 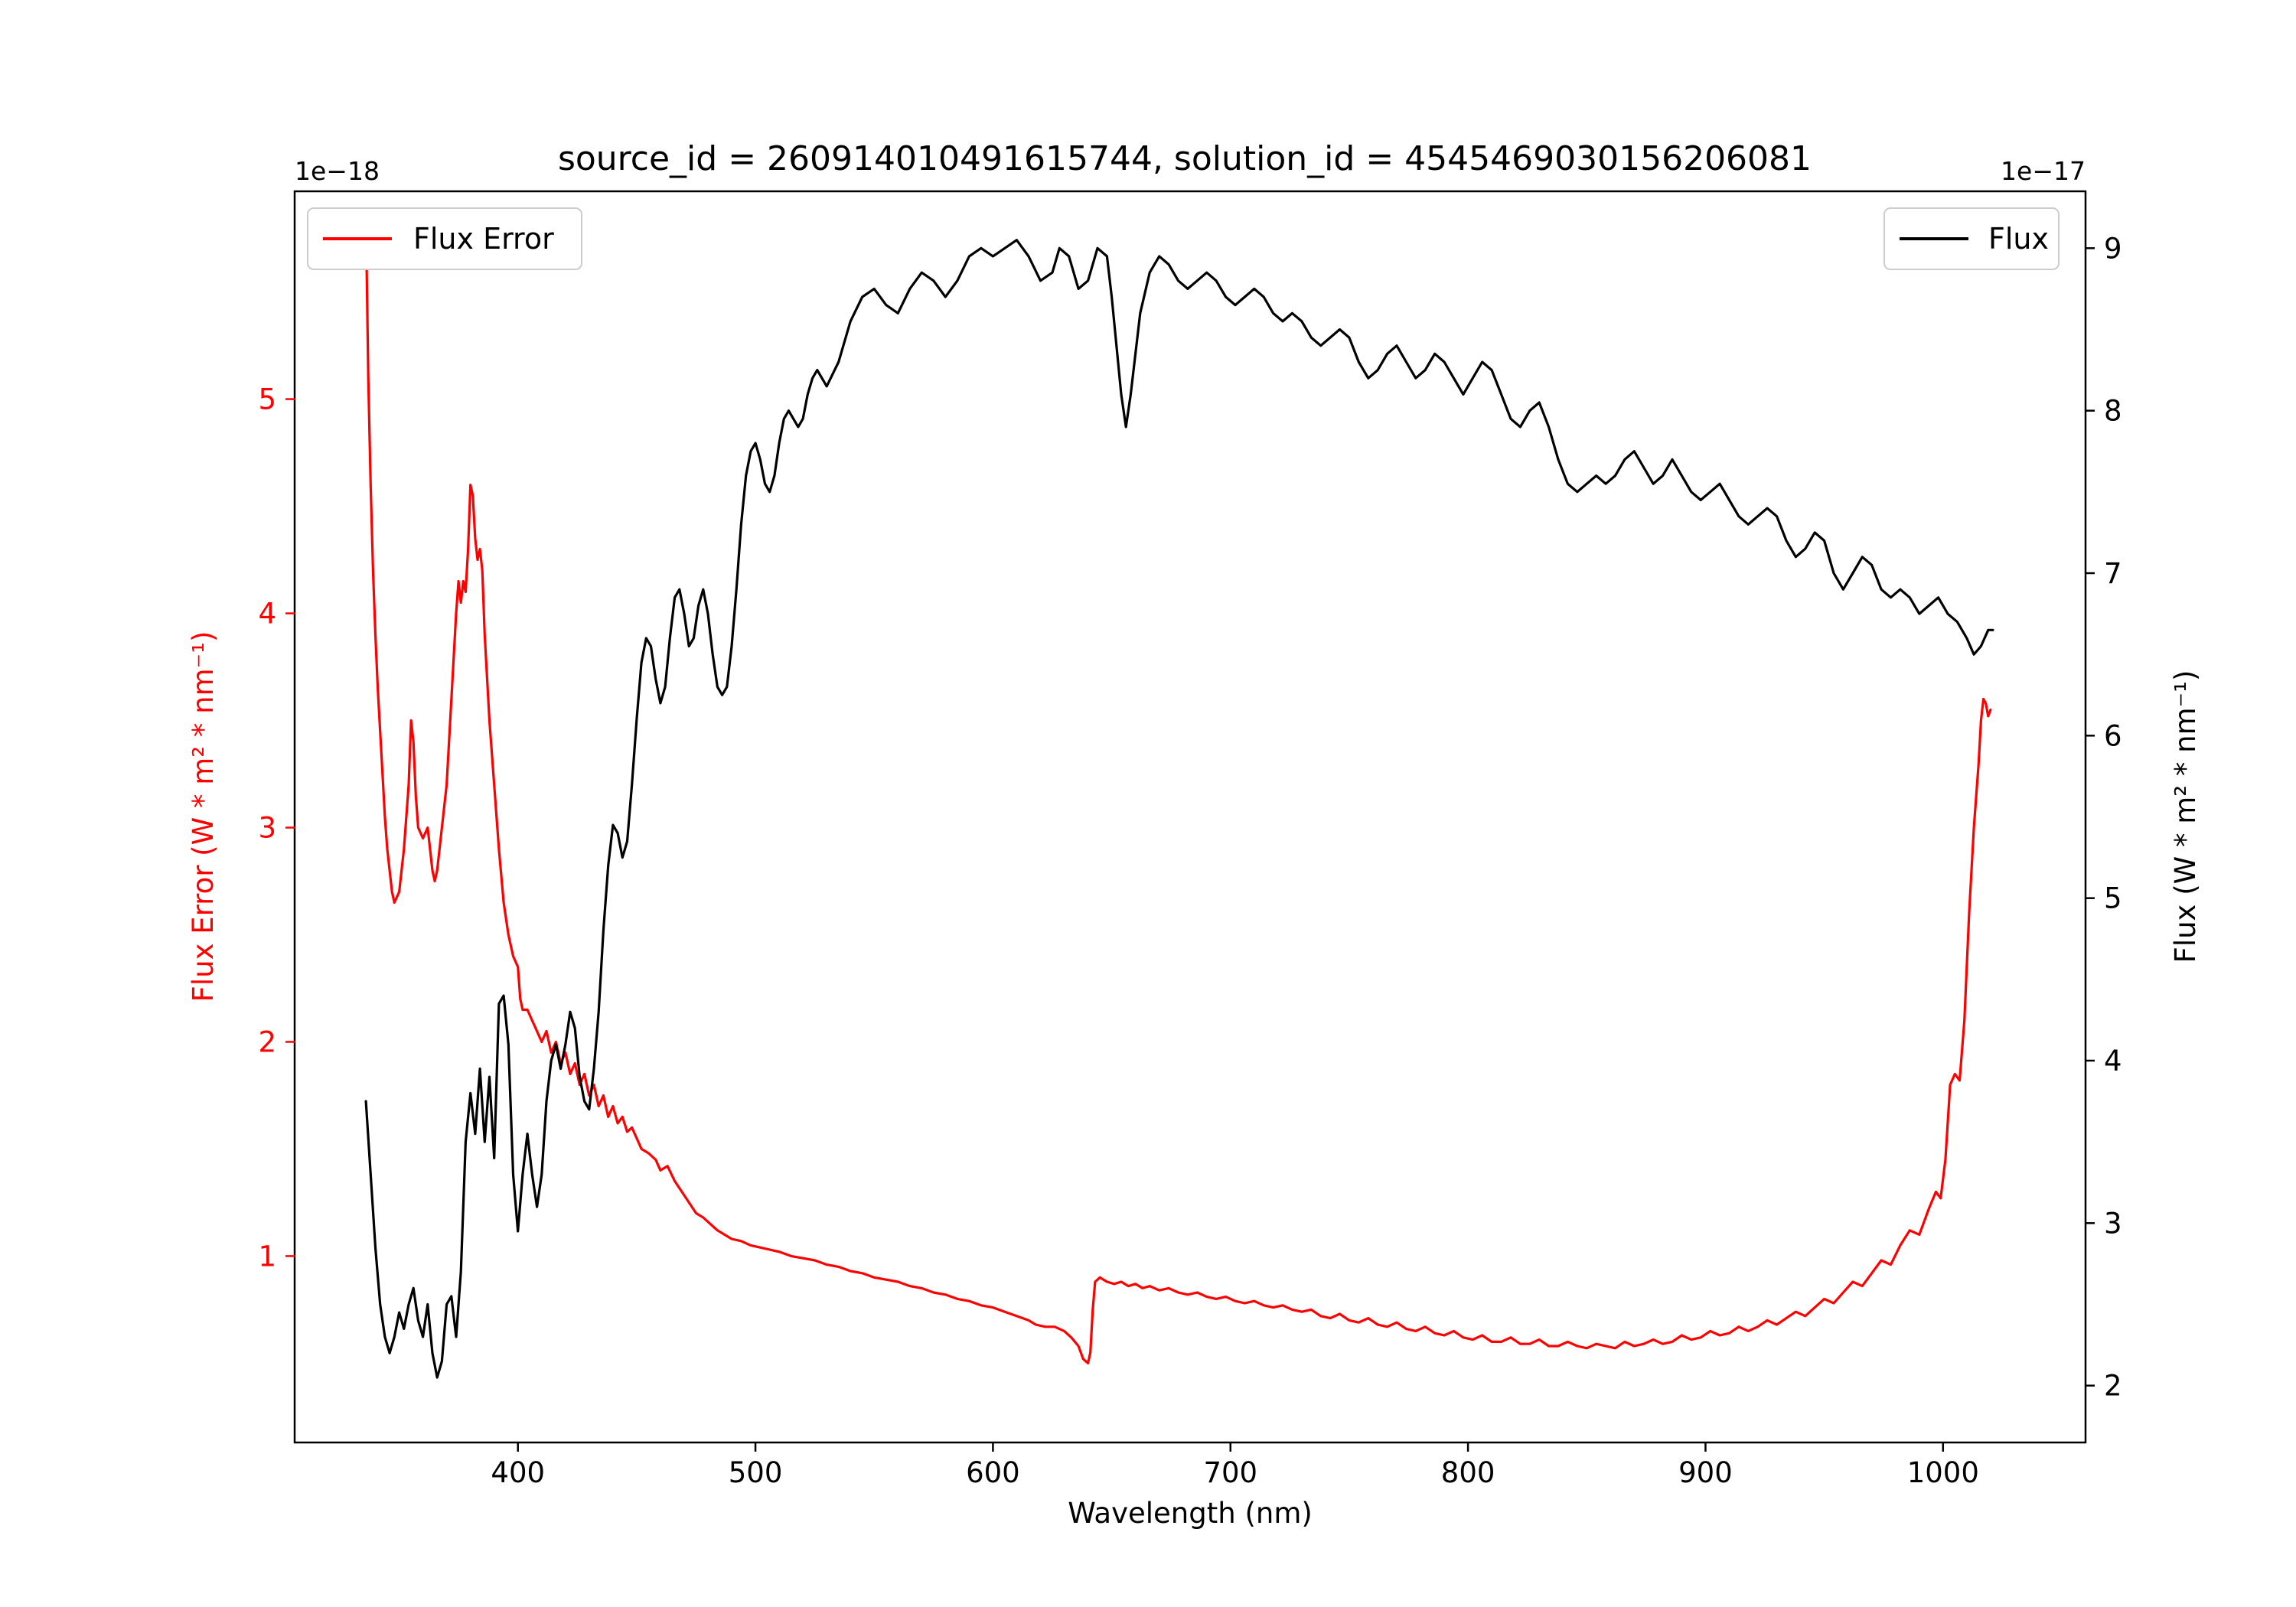 I want to click on right-y-tick-label: 4, so click(x=2113, y=1061).